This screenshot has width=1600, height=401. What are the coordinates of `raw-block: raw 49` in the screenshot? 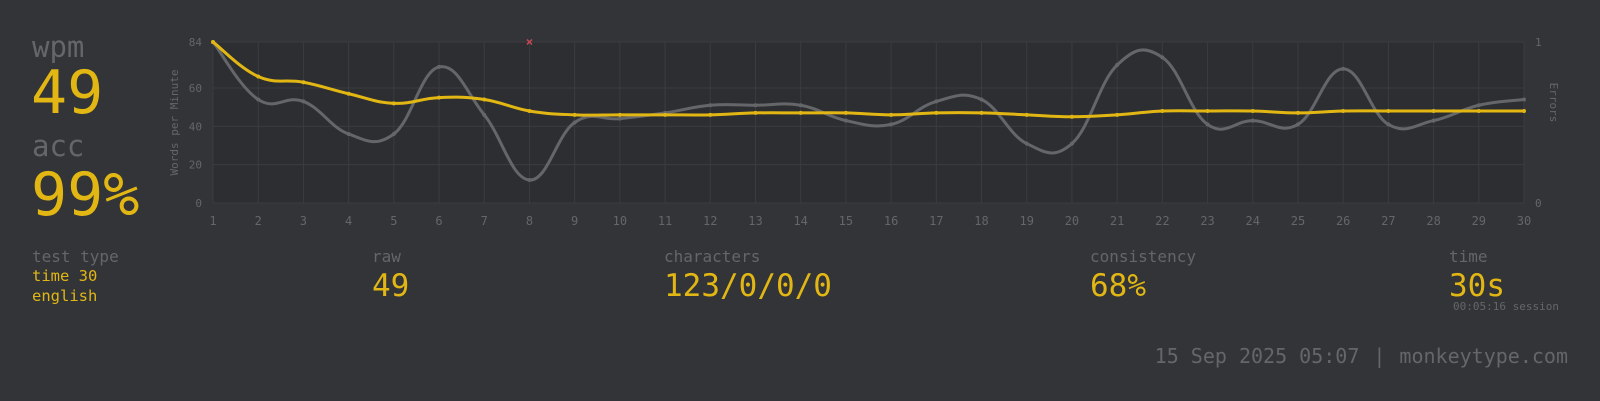 It's located at (390, 275).